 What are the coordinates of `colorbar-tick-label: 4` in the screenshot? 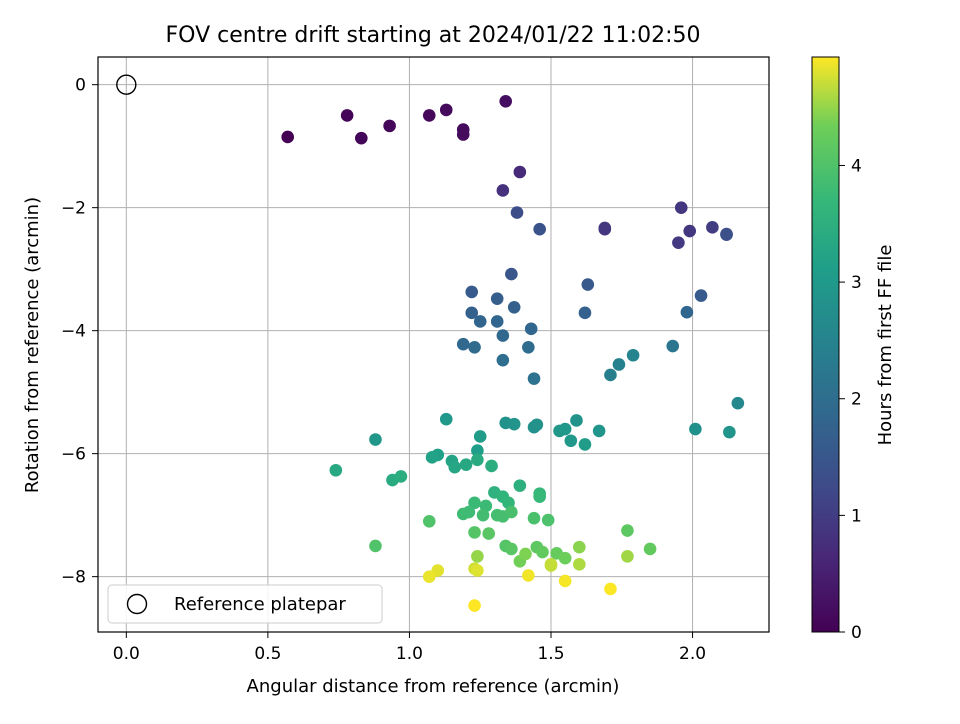 It's located at (856, 166).